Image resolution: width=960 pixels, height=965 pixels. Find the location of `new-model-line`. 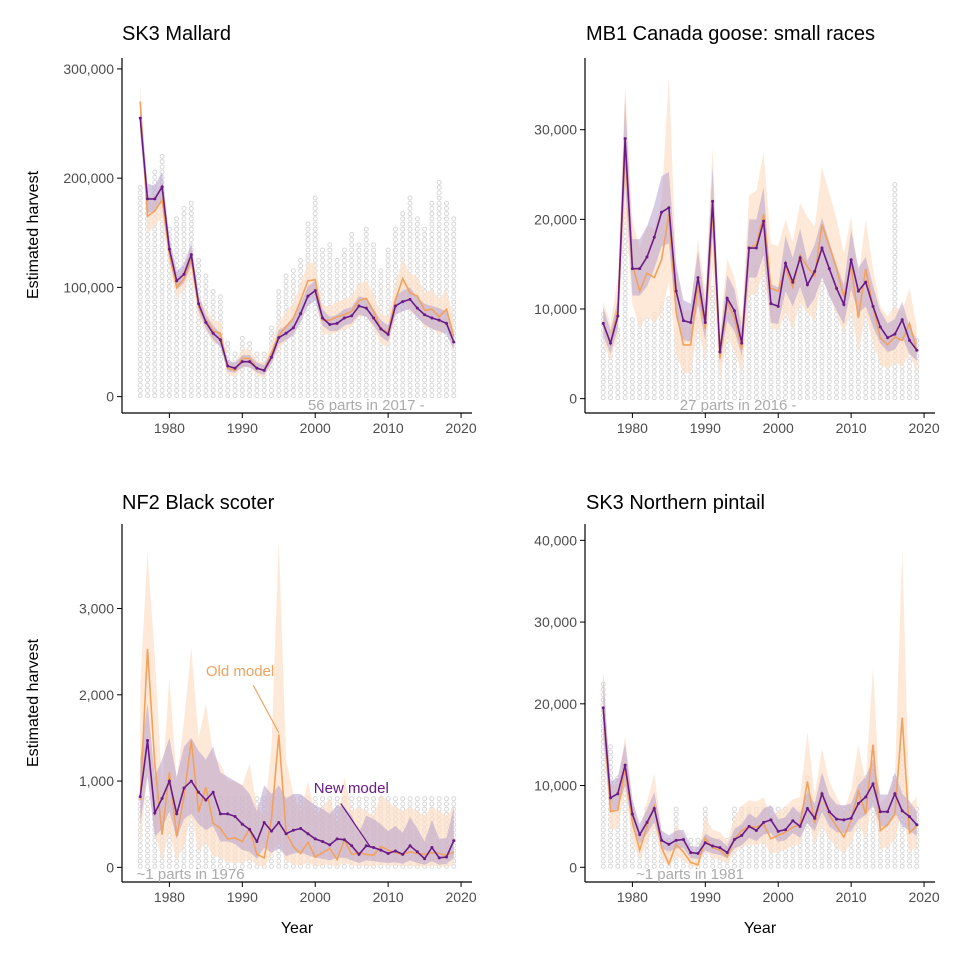

new-model-line is located at coordinates (760, 245).